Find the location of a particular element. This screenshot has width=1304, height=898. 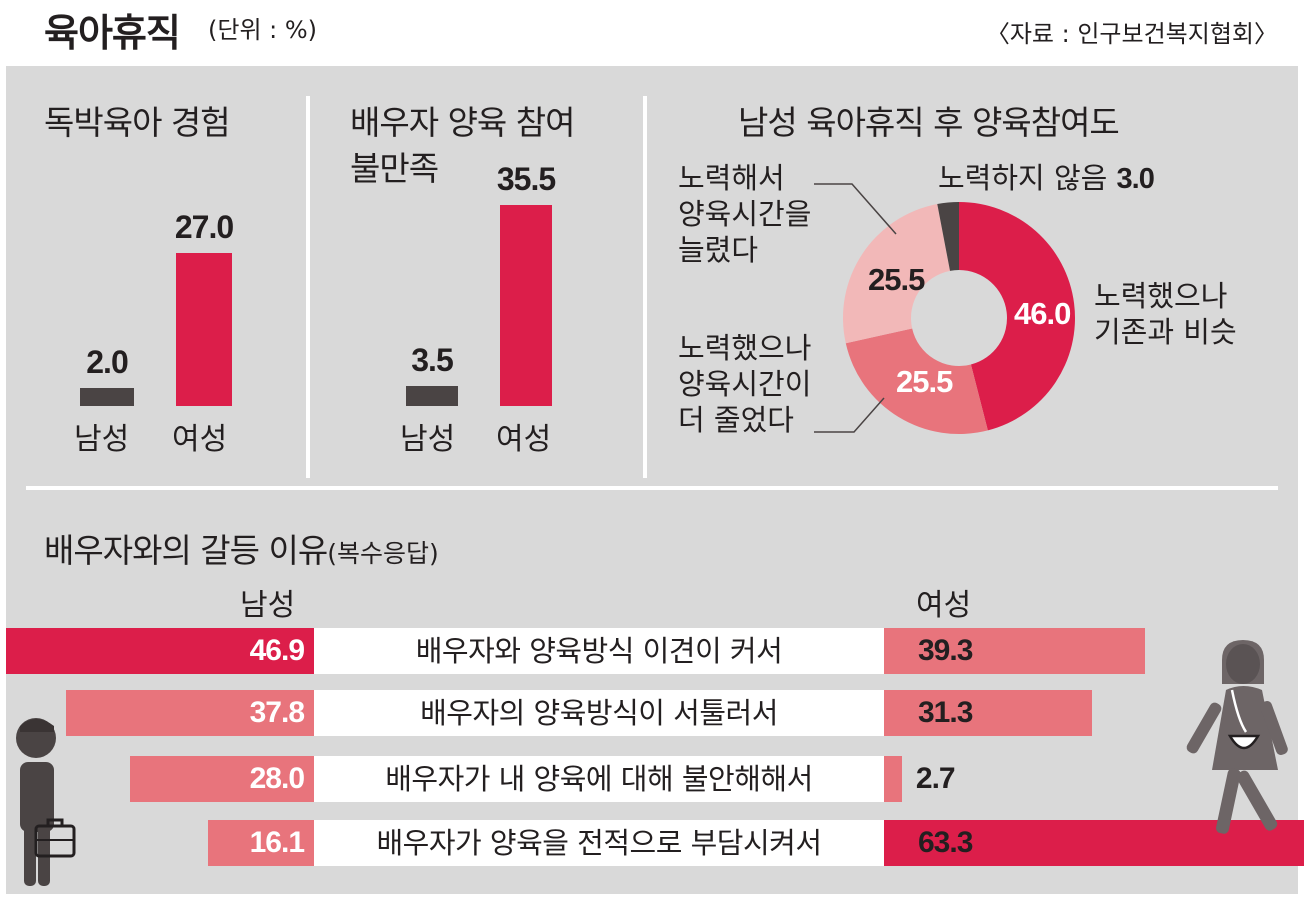

legend-decreased-line1: 노력했으나 is located at coordinates (745, 348).